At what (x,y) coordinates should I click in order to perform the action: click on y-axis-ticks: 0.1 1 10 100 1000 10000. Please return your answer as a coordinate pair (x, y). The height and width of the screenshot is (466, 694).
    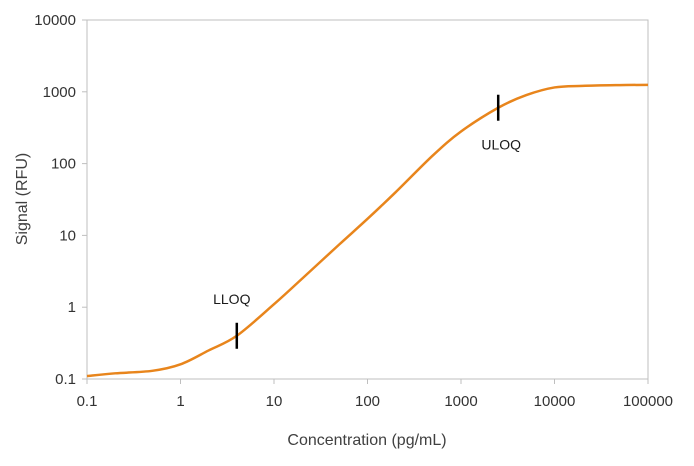
    Looking at the image, I should click on (60, 200).